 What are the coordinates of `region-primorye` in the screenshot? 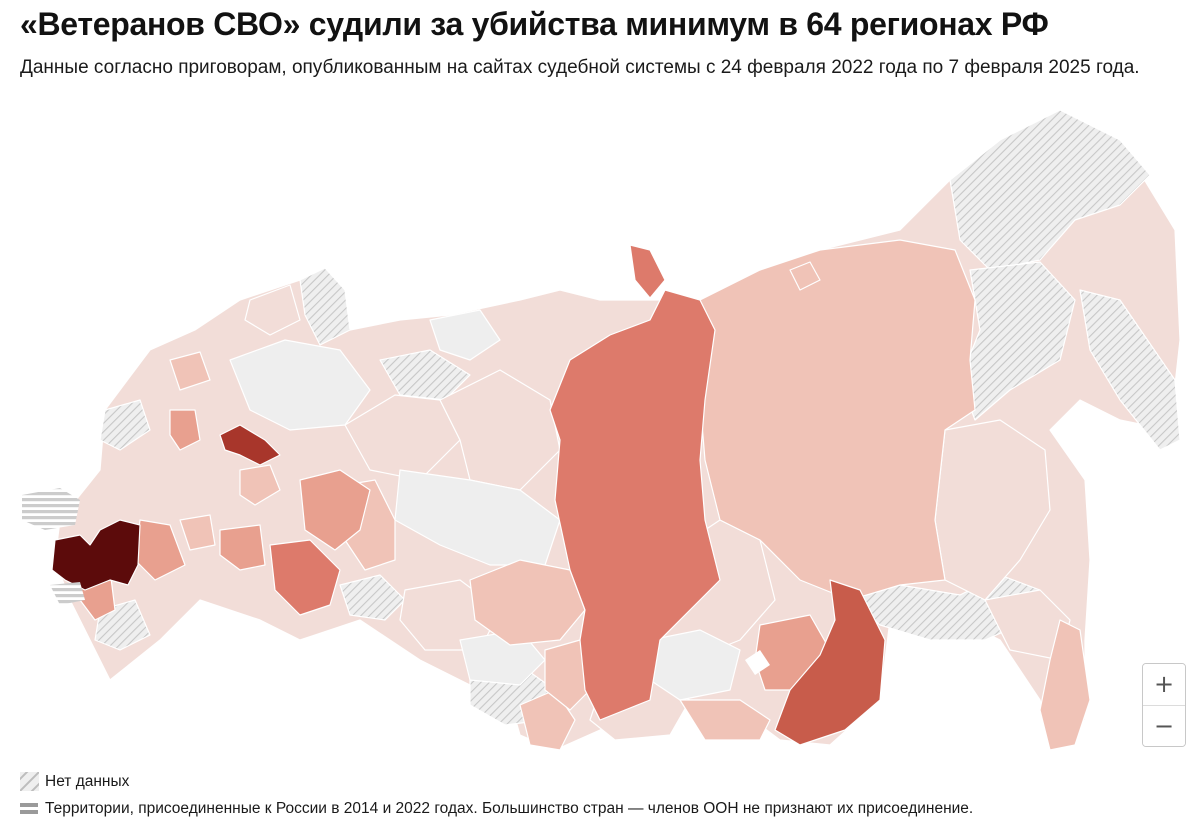 It's located at (1065, 685).